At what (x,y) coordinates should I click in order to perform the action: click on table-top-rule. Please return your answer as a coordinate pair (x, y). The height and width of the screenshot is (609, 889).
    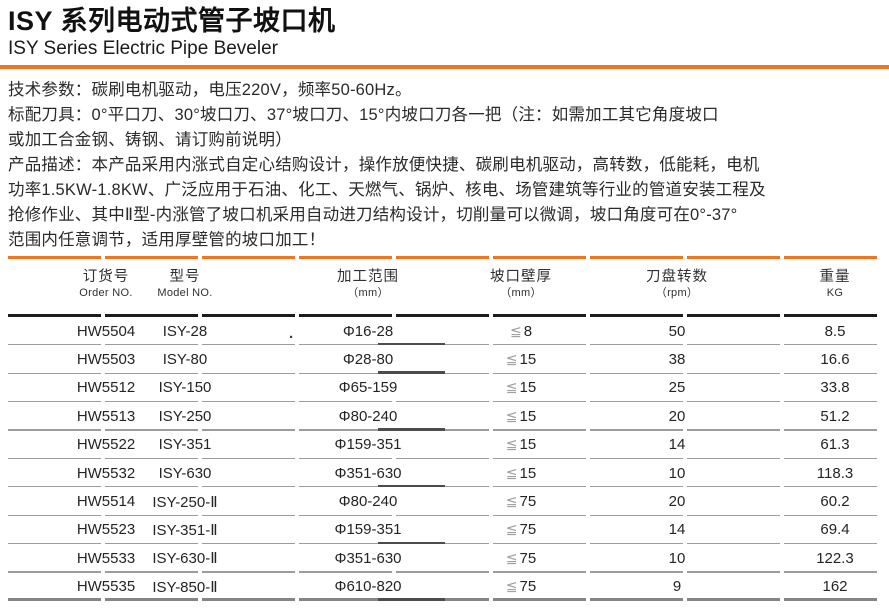
    Looking at the image, I should click on (444, 257).